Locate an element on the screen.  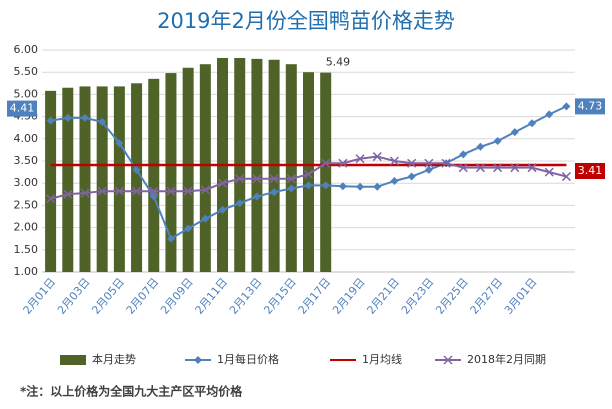
x-tick-label: 2月13日 is located at coordinates (246, 296).